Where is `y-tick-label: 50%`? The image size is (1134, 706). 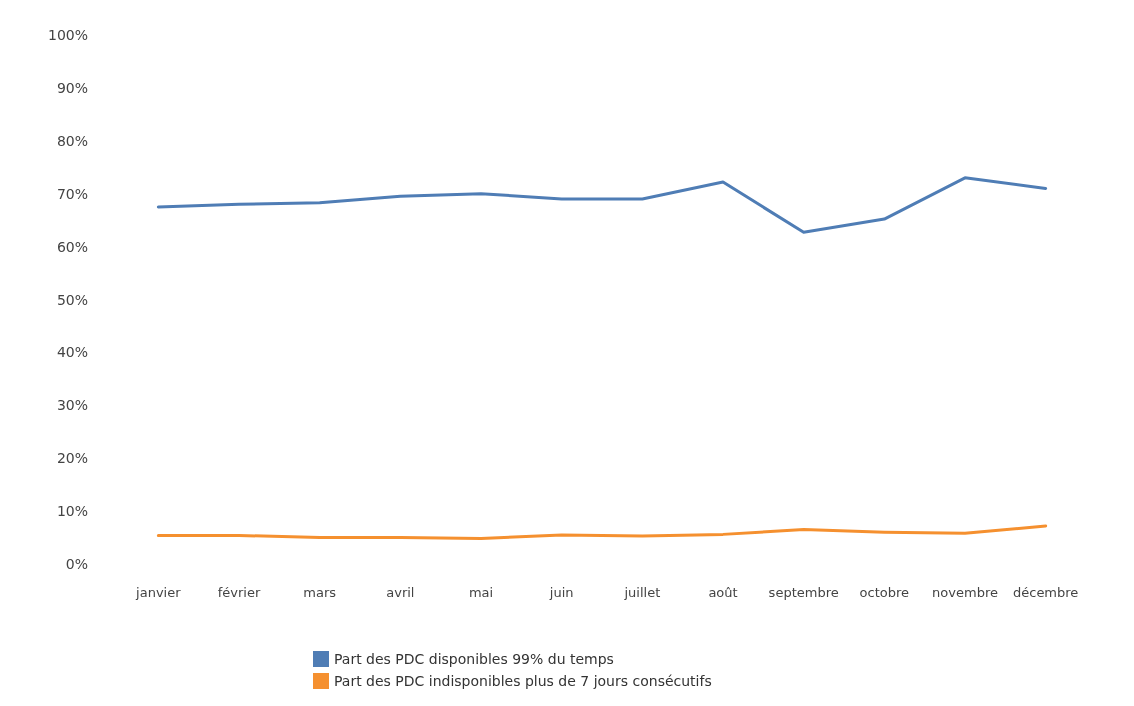 y-tick-label: 50% is located at coordinates (72, 299).